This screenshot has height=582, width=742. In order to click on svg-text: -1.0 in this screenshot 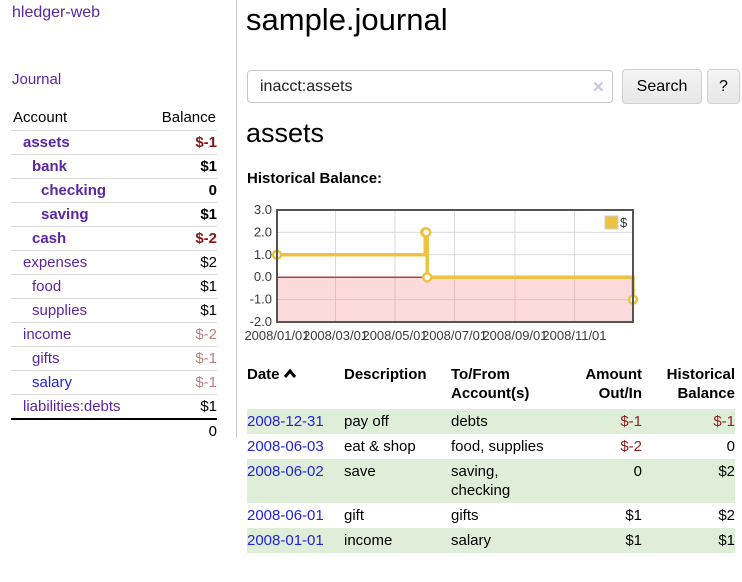, I will do `click(261, 299)`.